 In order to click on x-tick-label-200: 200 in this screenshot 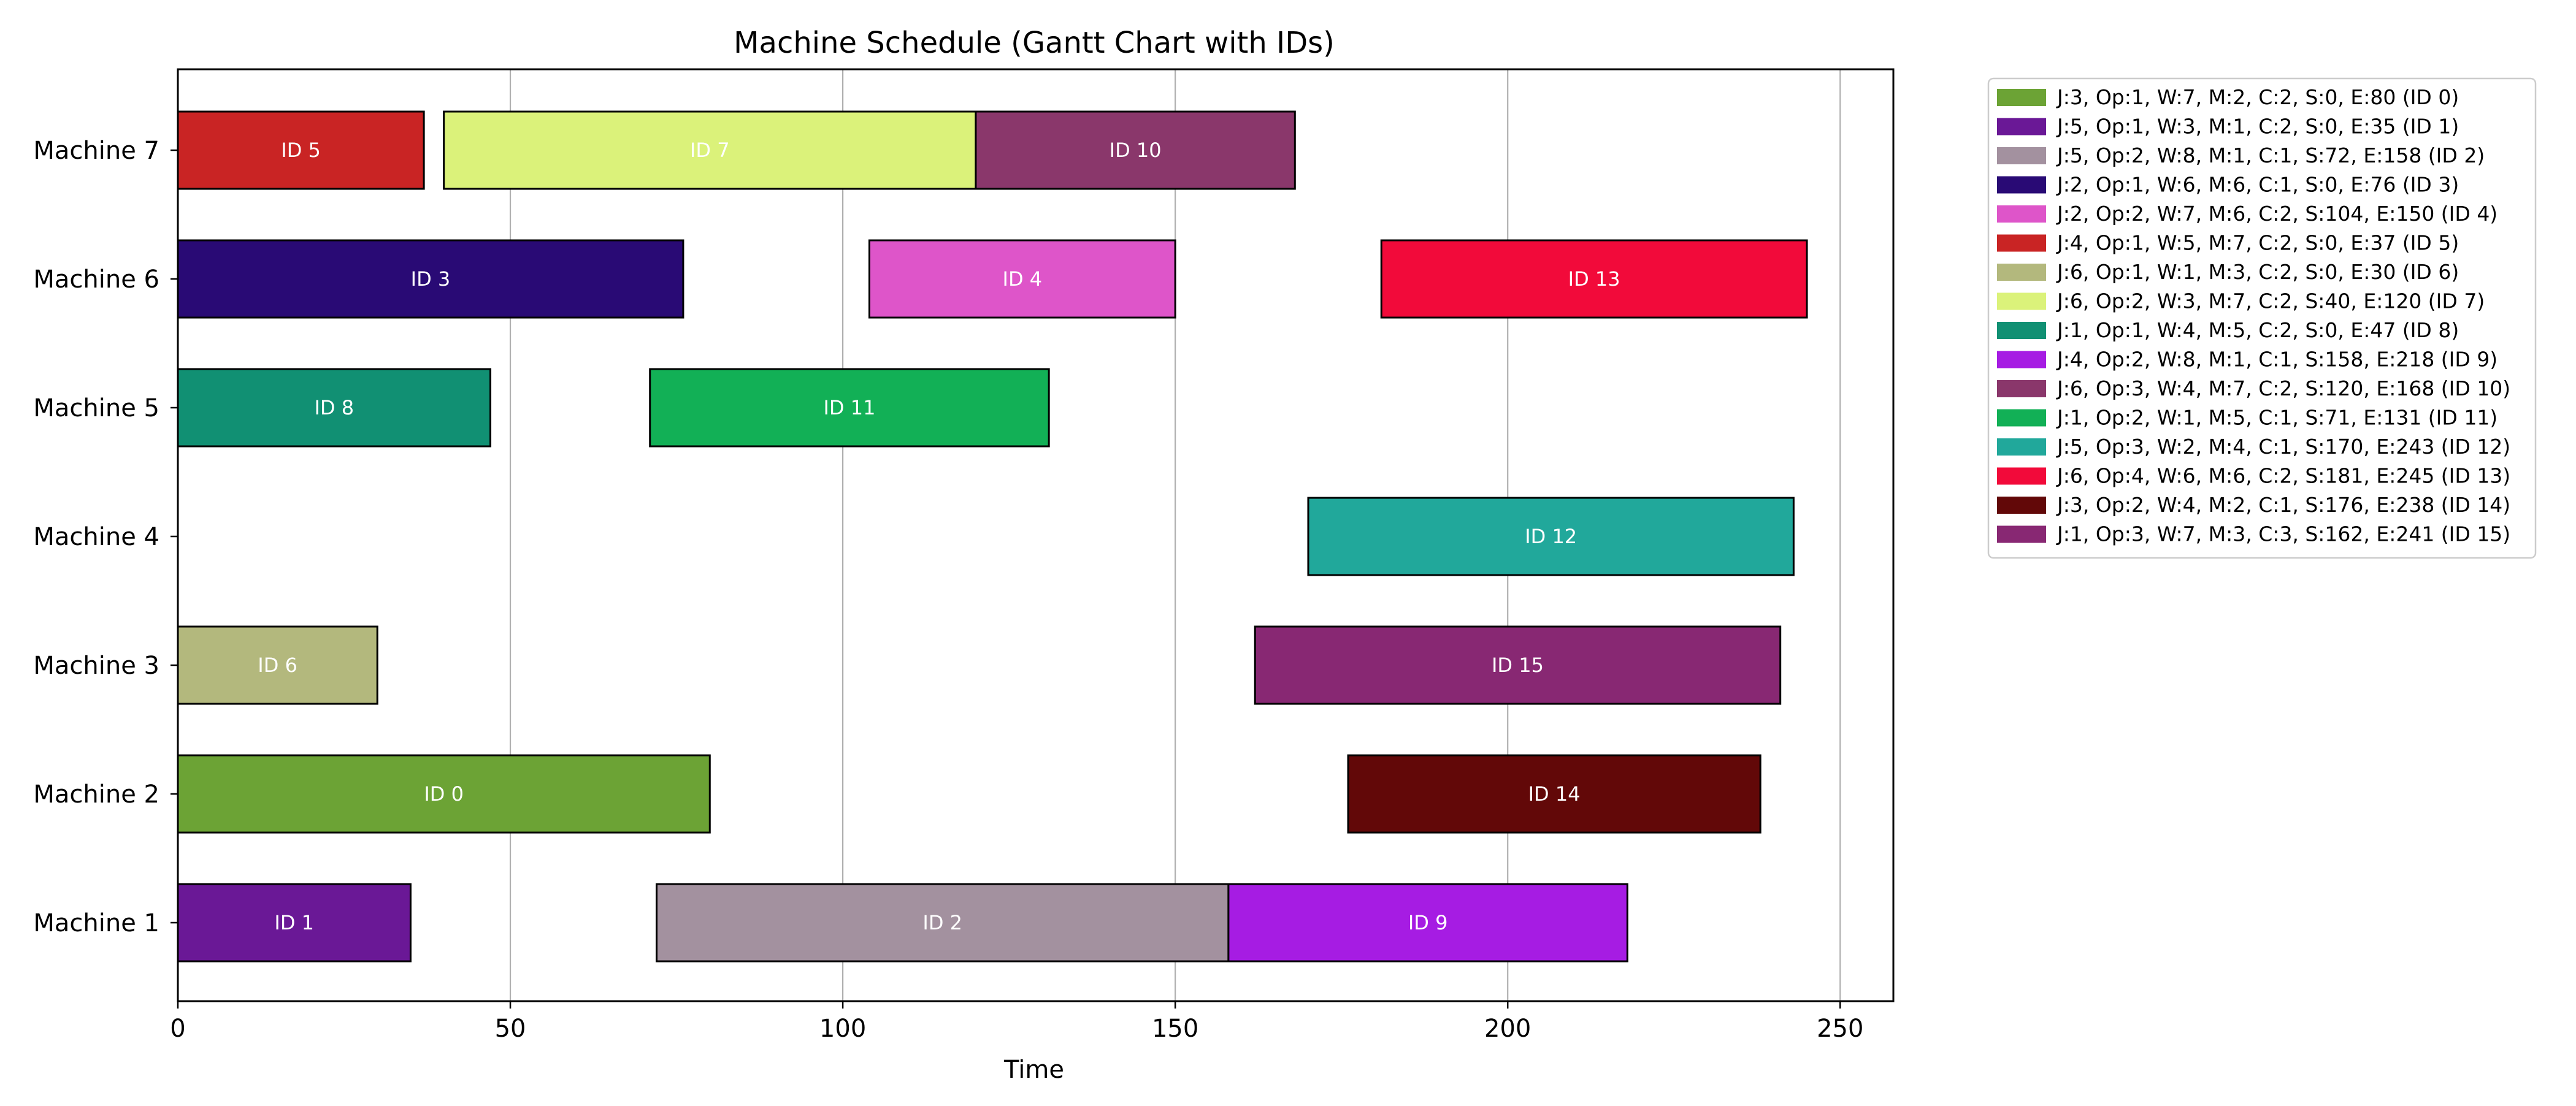, I will do `click(1507, 1029)`.